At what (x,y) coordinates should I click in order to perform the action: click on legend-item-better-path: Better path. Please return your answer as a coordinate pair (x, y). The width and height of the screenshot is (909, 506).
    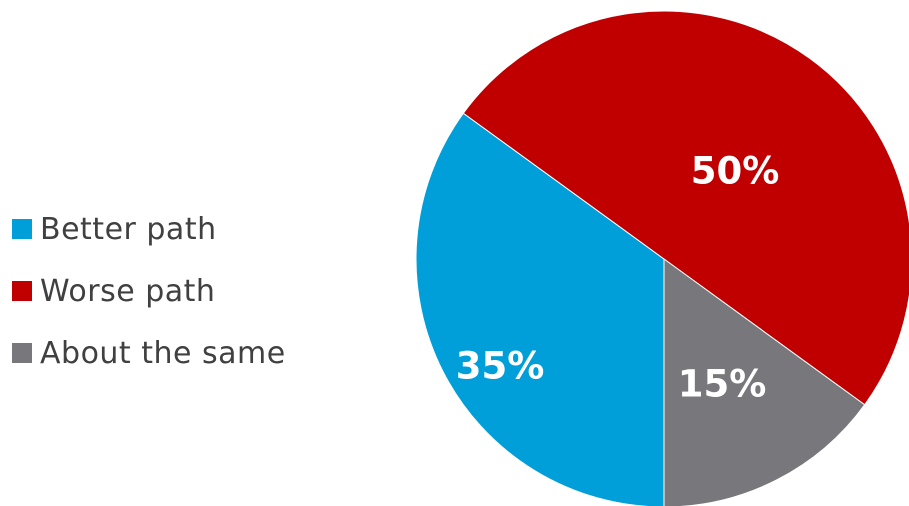
    Looking at the image, I should click on (149, 229).